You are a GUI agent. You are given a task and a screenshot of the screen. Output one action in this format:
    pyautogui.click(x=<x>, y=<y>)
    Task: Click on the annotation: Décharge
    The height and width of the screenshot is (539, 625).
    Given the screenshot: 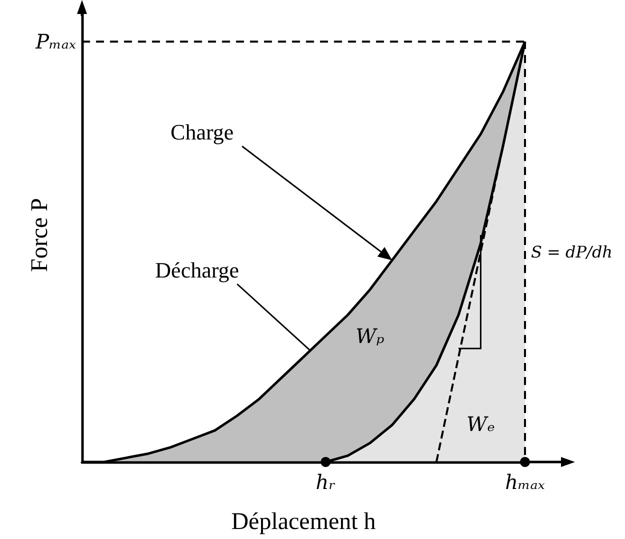 What is the action you would take?
    pyautogui.click(x=197, y=270)
    